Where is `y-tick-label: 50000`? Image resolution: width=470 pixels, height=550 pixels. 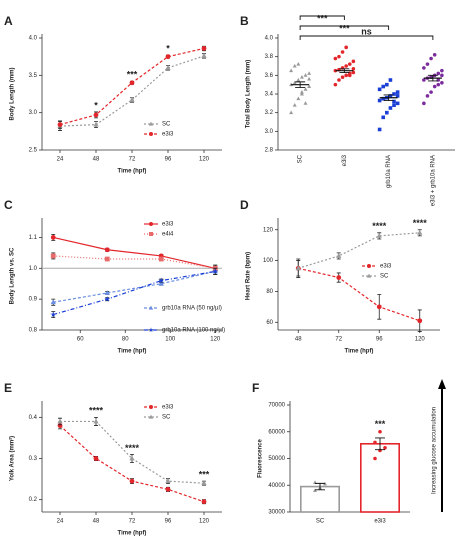 y-tick-label: 50000 is located at coordinates (276, 459).